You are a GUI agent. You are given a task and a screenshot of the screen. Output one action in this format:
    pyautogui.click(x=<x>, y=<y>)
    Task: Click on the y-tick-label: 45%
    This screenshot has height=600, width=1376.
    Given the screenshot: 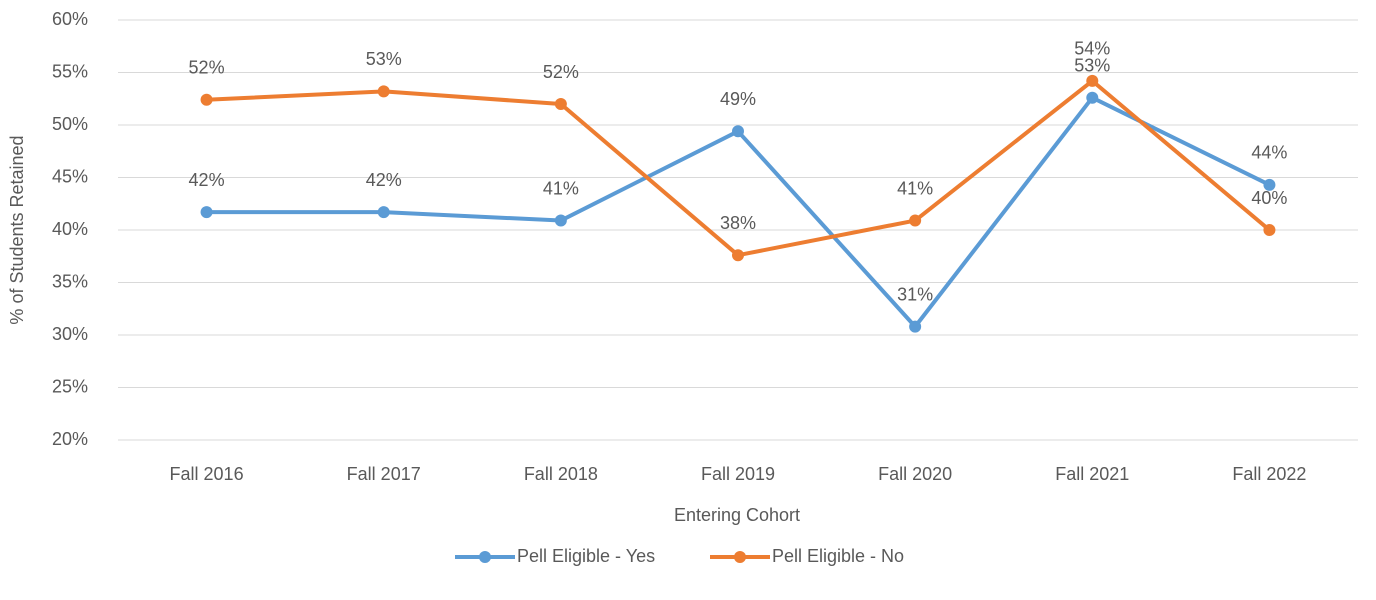 What is the action you would take?
    pyautogui.click(x=70, y=176)
    